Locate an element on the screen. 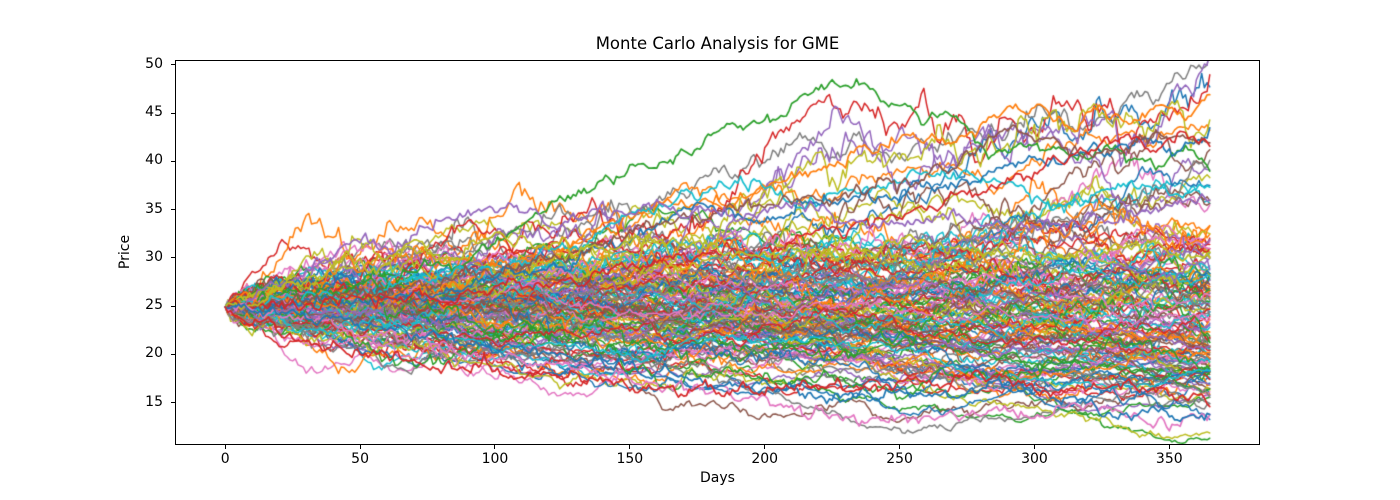 The image size is (1400, 500). y-tick-label: 50 is located at coordinates (154, 63).